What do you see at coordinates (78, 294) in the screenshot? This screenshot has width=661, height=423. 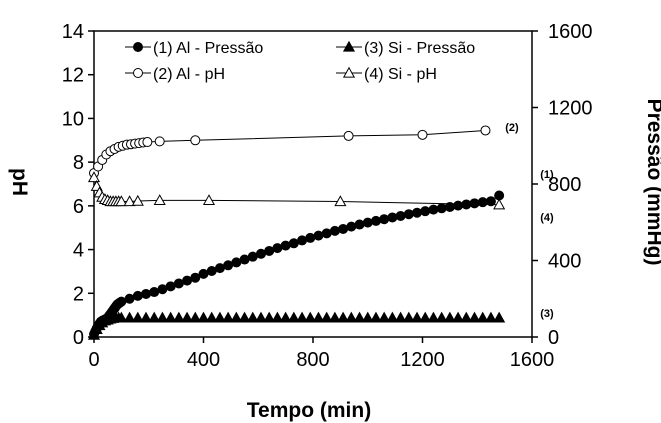 I see `y-tick-label: 2` at bounding box center [78, 294].